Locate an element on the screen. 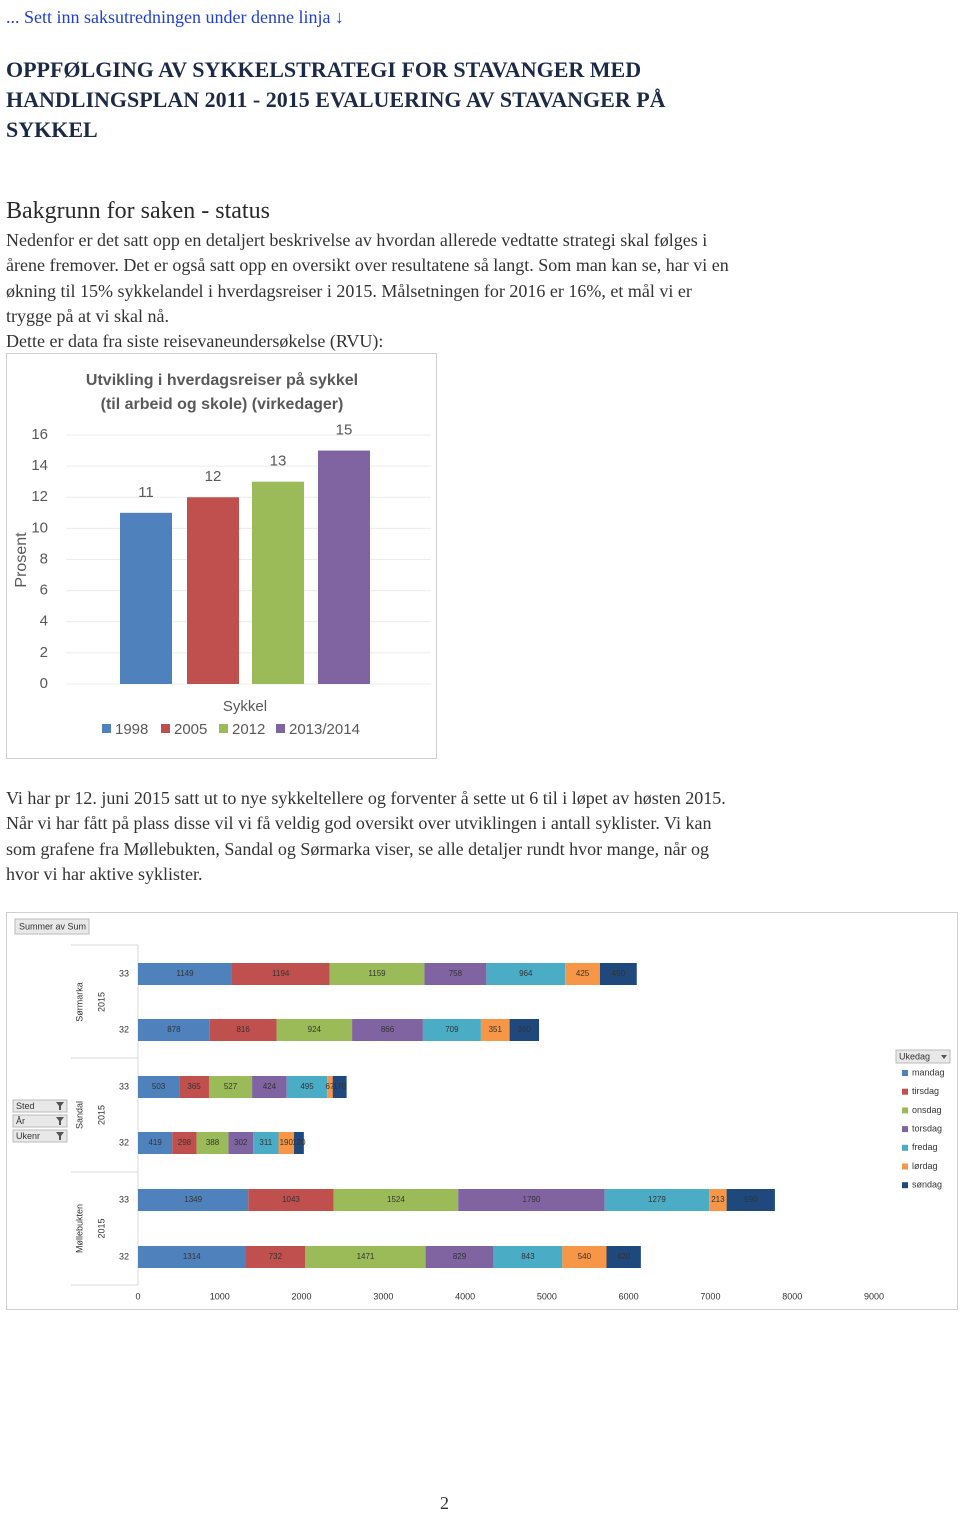 Image resolution: width=960 pixels, height=1515 pixels. data-label: 924 is located at coordinates (315, 1029).